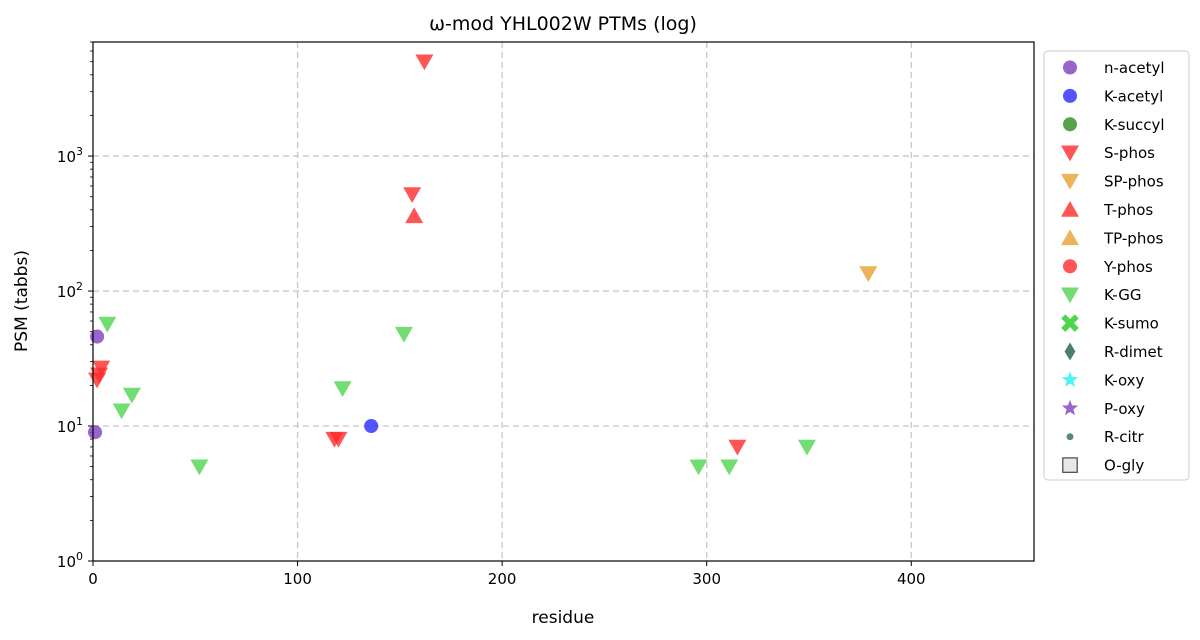 This screenshot has height=640, width=1200. Describe the element at coordinates (22, 301) in the screenshot. I see `y-axis-label: PSM (tabbs)` at that location.